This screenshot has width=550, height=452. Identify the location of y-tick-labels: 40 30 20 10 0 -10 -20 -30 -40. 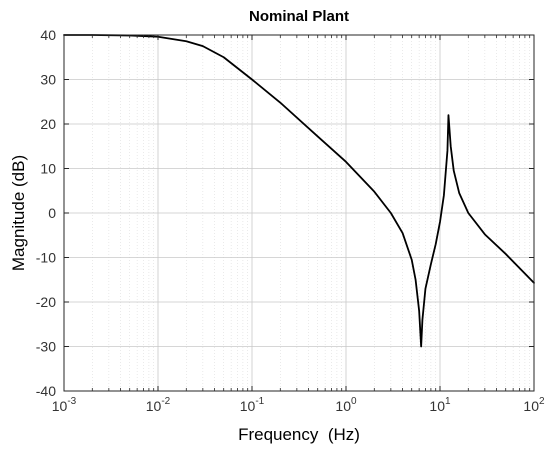
(46, 213).